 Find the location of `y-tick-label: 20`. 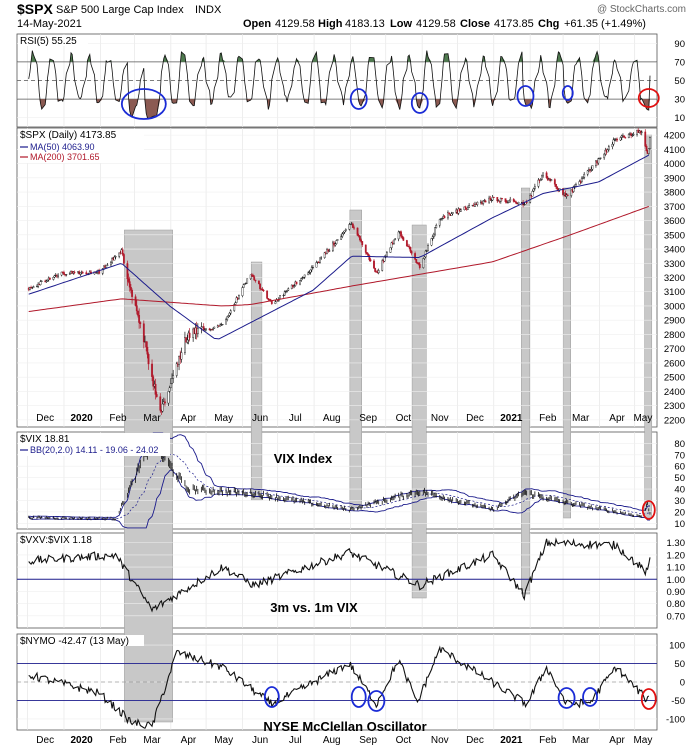

y-tick-label: 20 is located at coordinates (679, 512).